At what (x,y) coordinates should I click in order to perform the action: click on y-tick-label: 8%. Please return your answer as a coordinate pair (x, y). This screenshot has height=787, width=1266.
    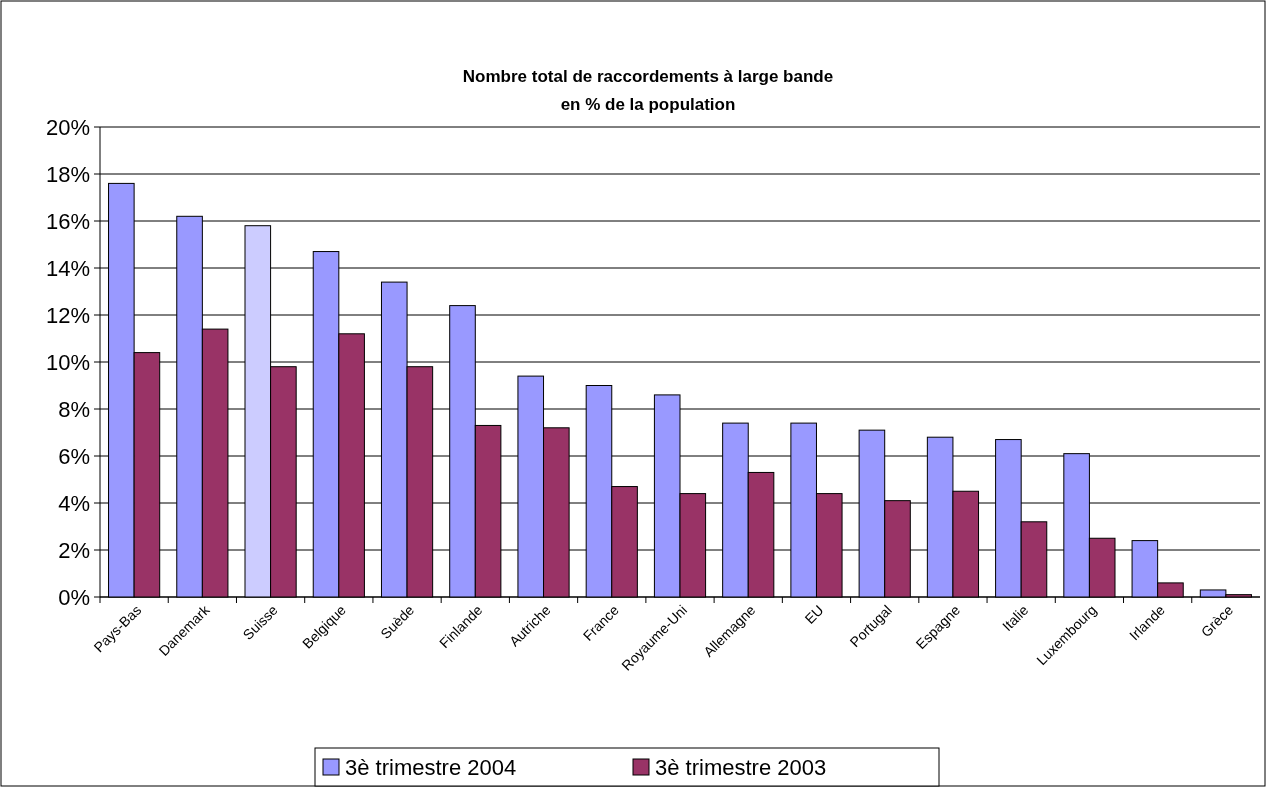
    Looking at the image, I should click on (74, 409).